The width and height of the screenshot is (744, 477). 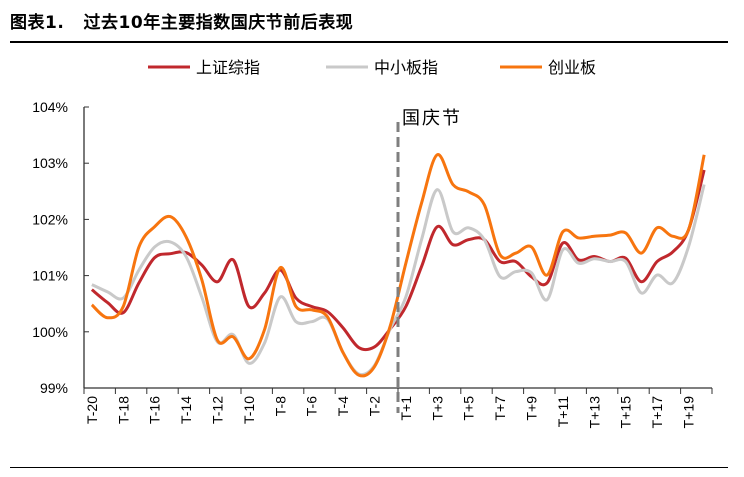 What do you see at coordinates (594, 412) in the screenshot?
I see `x-tick-label: T+13` at bounding box center [594, 412].